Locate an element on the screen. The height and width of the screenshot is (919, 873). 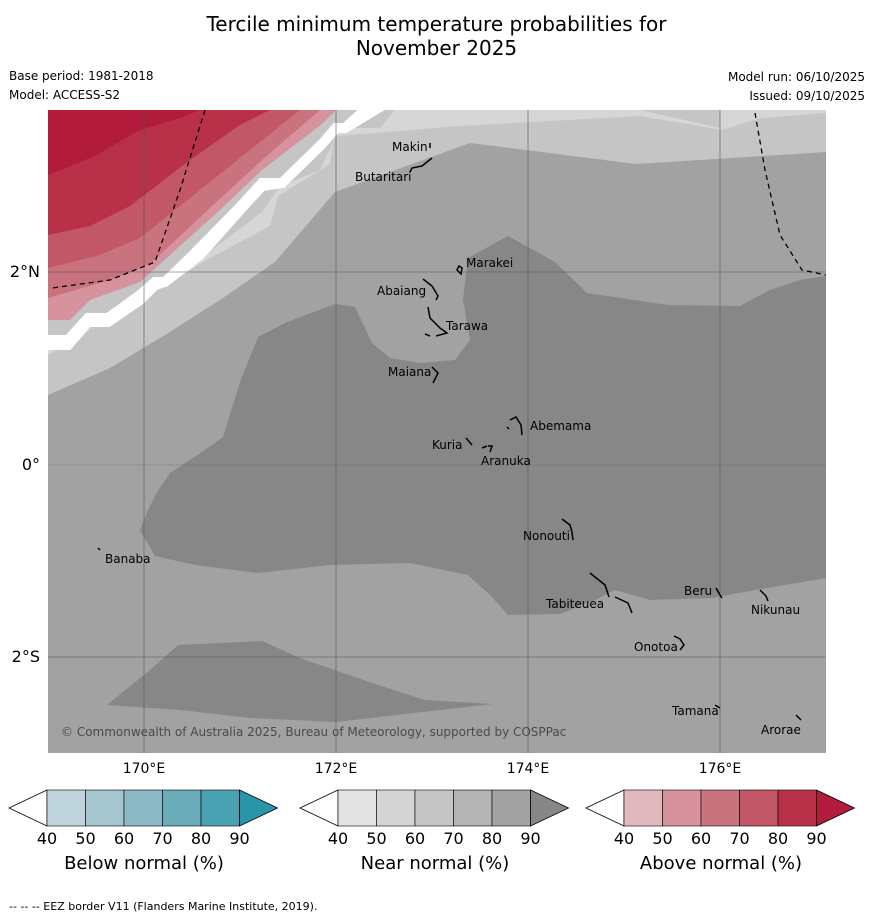
island-tabiteuea is located at coordinates (611, 593).